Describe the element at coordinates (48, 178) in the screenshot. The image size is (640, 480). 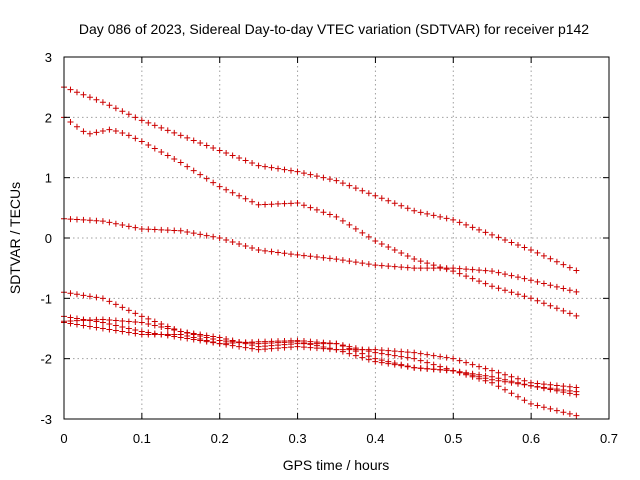
I see `y-tick-label: 1` at that location.